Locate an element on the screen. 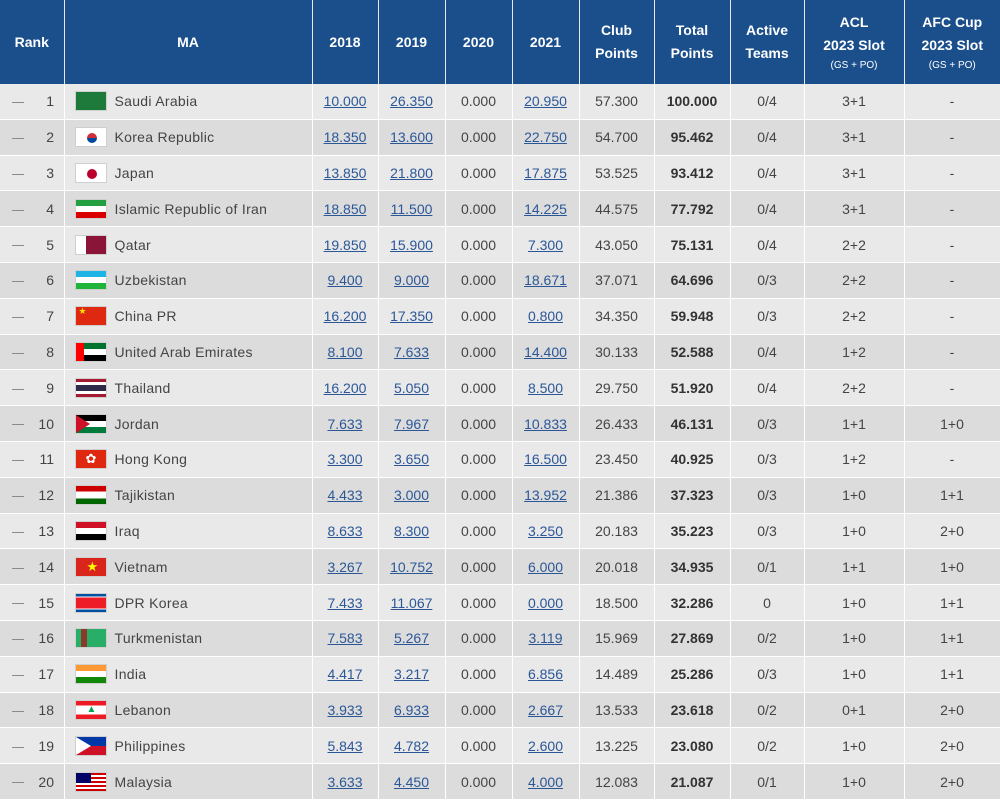  points-2019-link: 11.067 is located at coordinates (412, 603).